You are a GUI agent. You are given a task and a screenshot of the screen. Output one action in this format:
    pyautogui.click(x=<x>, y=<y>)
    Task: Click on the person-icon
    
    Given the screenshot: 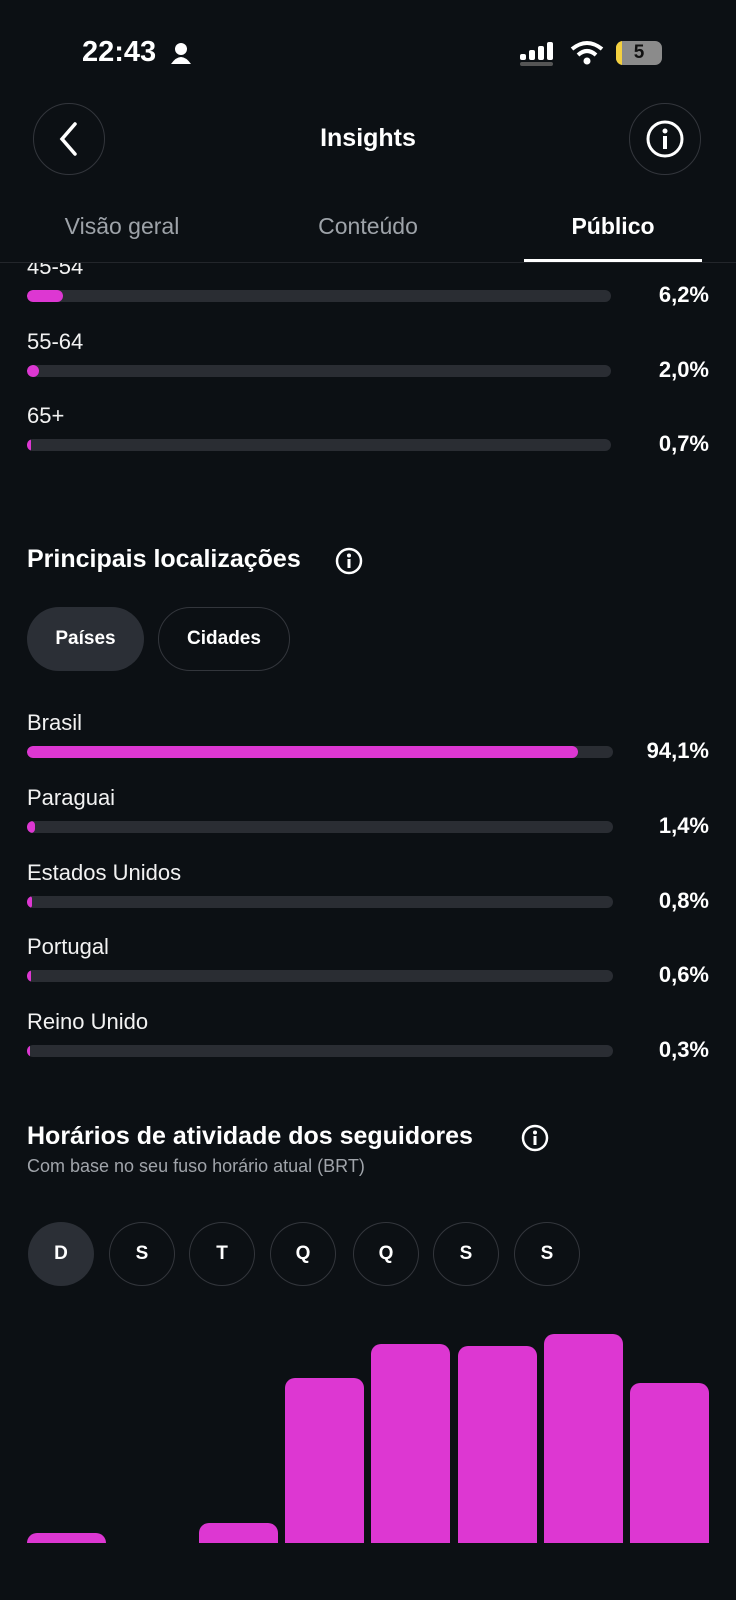 What is the action you would take?
    pyautogui.click(x=181, y=53)
    